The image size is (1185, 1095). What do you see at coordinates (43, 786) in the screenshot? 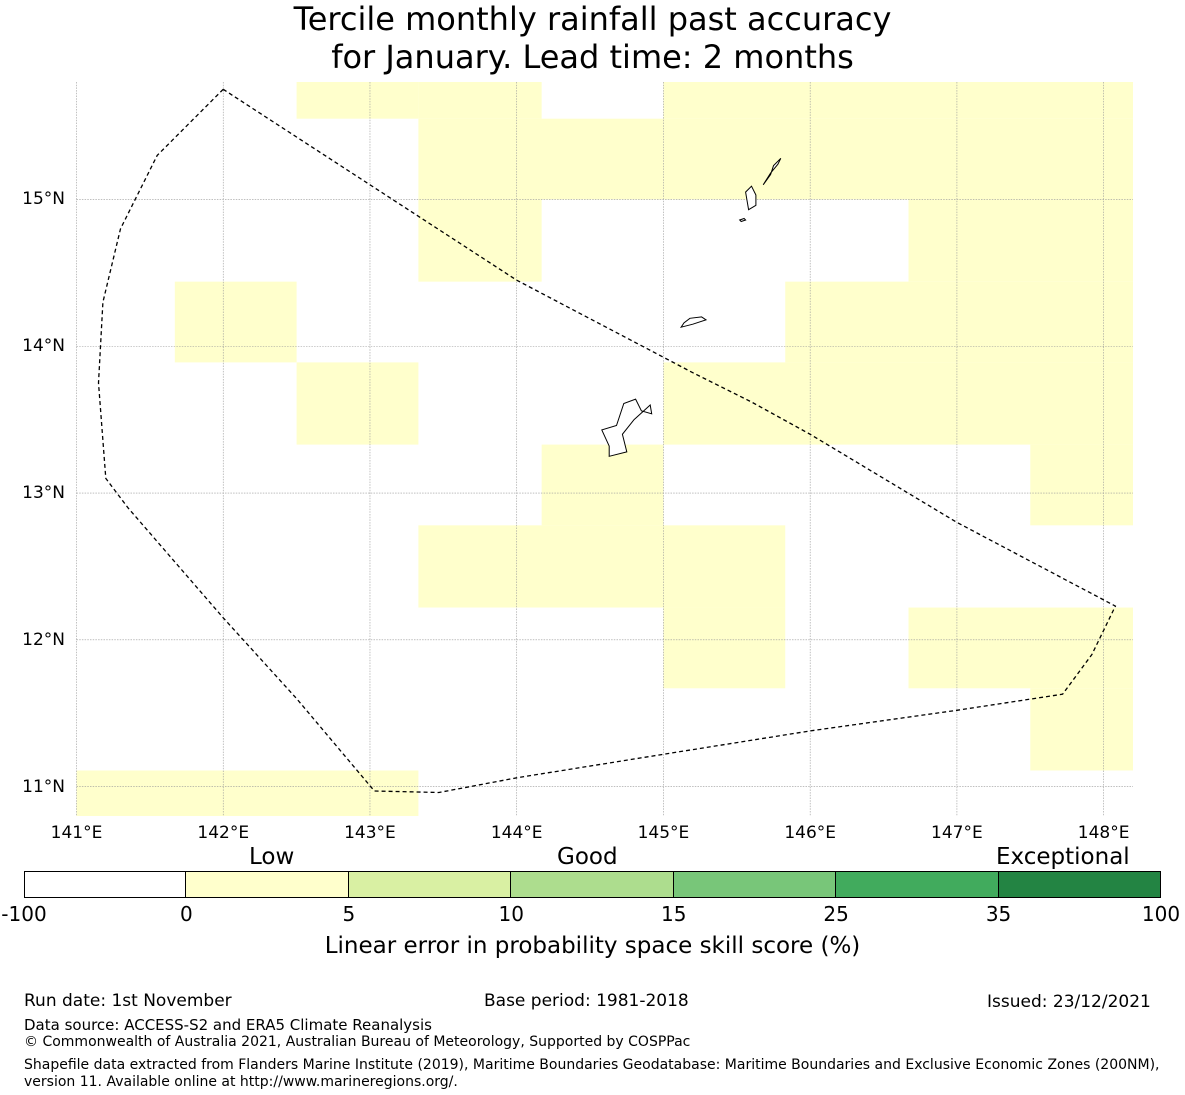
I see `latitude-tick-label: 11°N` at bounding box center [43, 786].